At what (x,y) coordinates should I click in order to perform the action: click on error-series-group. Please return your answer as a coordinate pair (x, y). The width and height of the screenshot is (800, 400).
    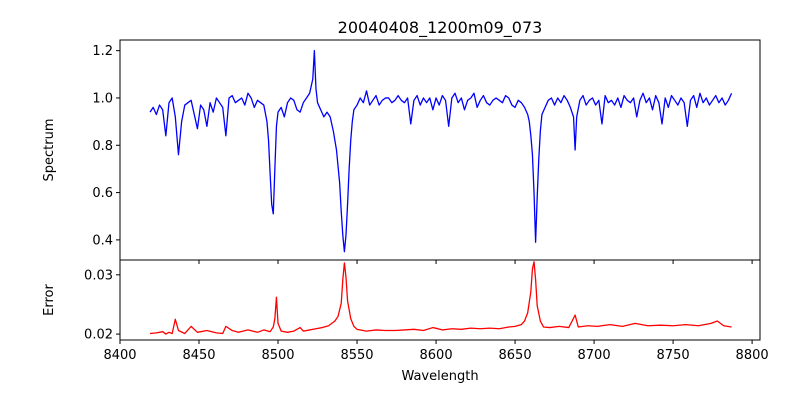
    Looking at the image, I should click on (440, 298).